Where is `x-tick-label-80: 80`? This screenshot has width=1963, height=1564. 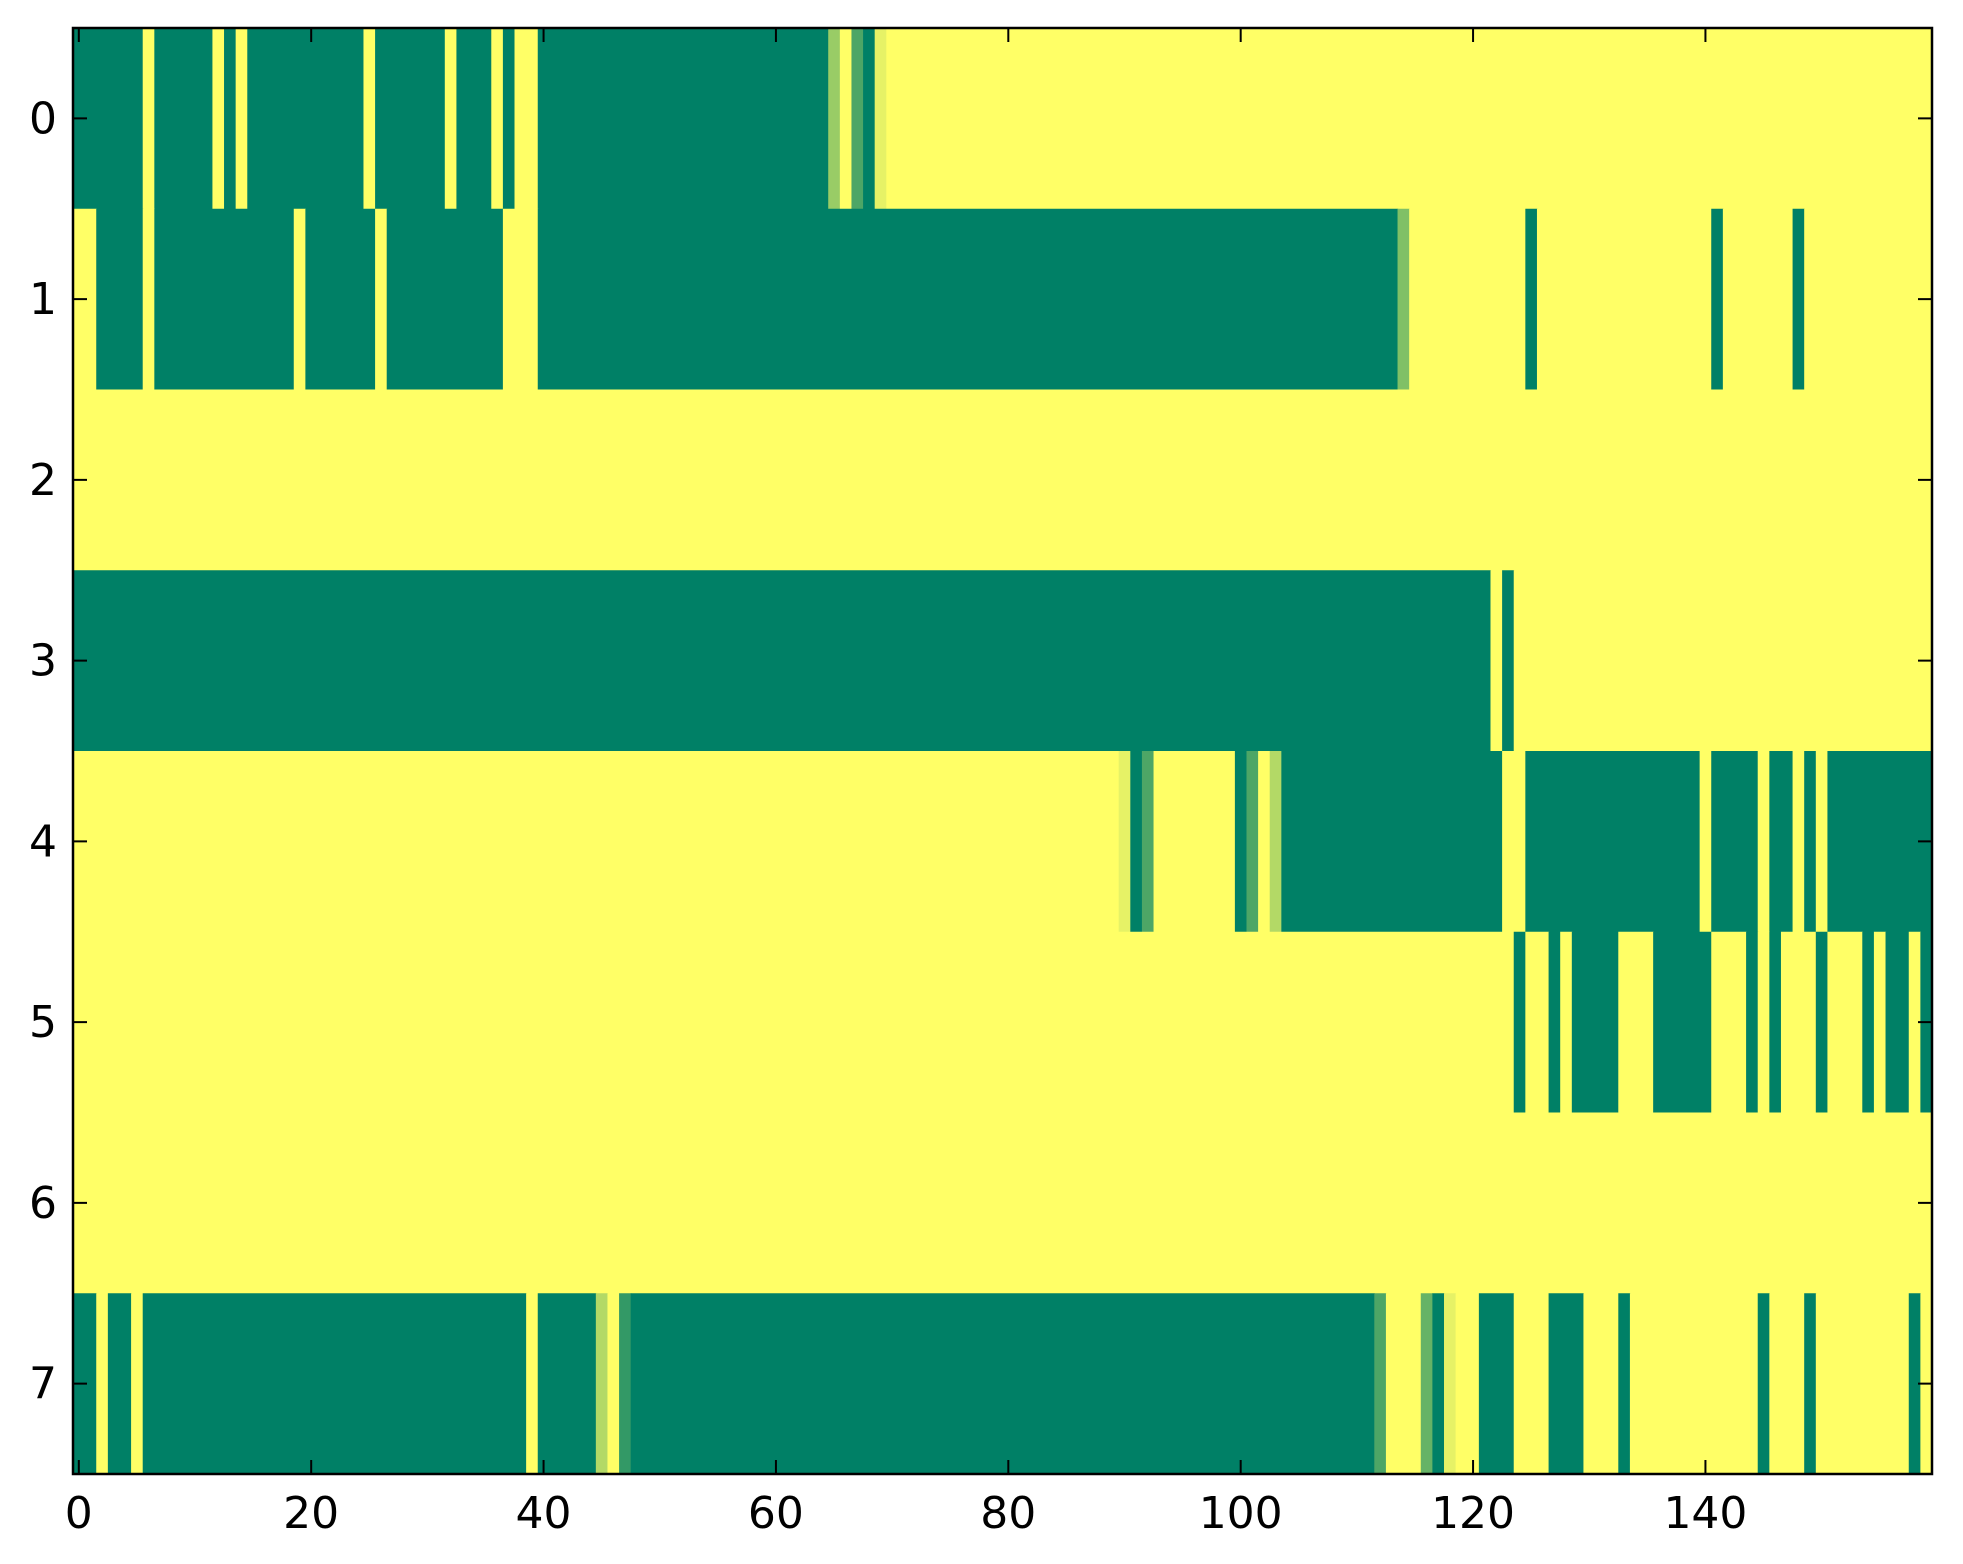 x-tick-label-80: 80 is located at coordinates (1008, 1513).